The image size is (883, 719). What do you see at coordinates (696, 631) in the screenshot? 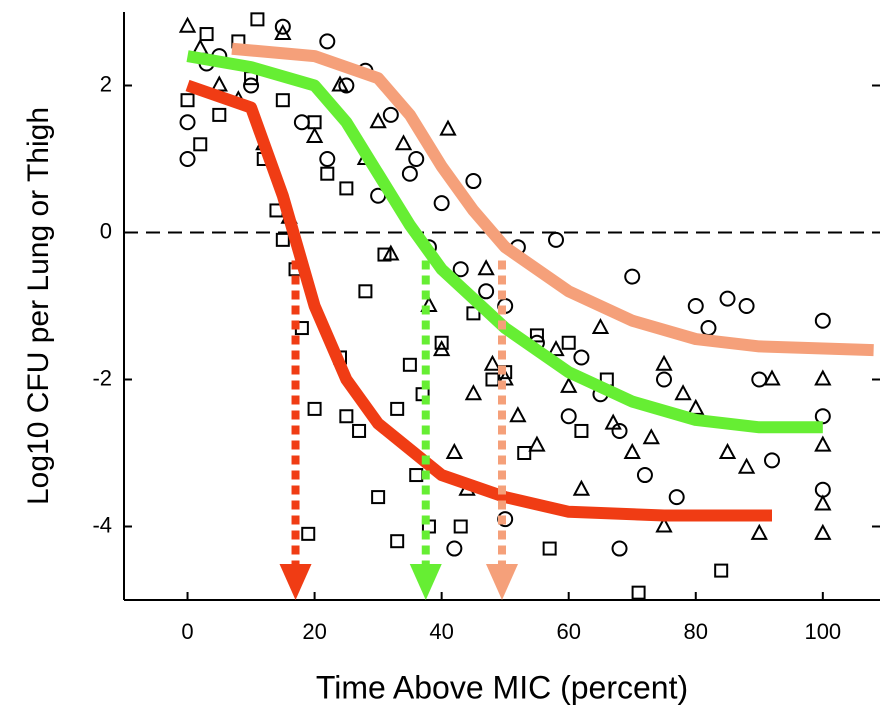
I see `x-tick-label: 80` at bounding box center [696, 631].